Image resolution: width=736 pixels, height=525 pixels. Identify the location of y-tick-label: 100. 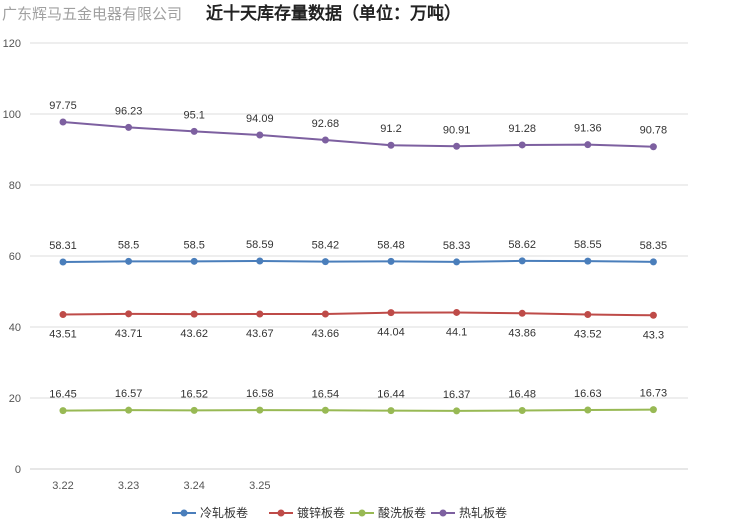
(12, 115).